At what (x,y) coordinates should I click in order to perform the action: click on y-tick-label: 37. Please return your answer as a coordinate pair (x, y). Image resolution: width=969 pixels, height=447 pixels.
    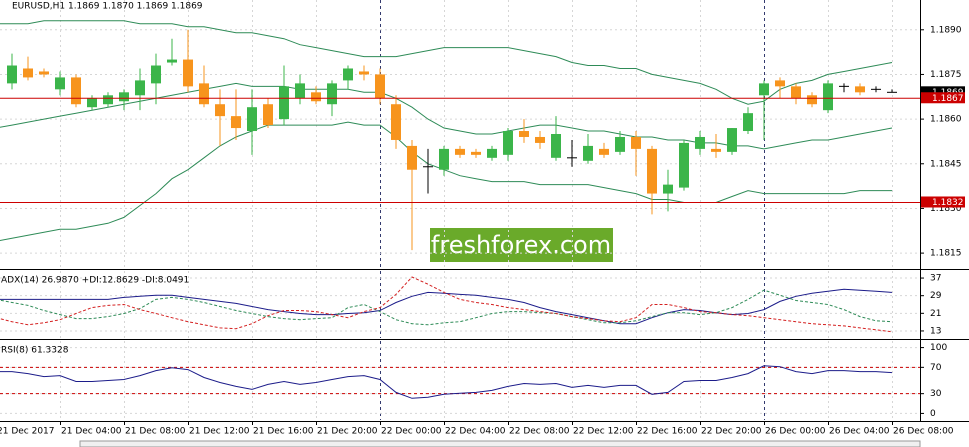
    Looking at the image, I should click on (935, 279).